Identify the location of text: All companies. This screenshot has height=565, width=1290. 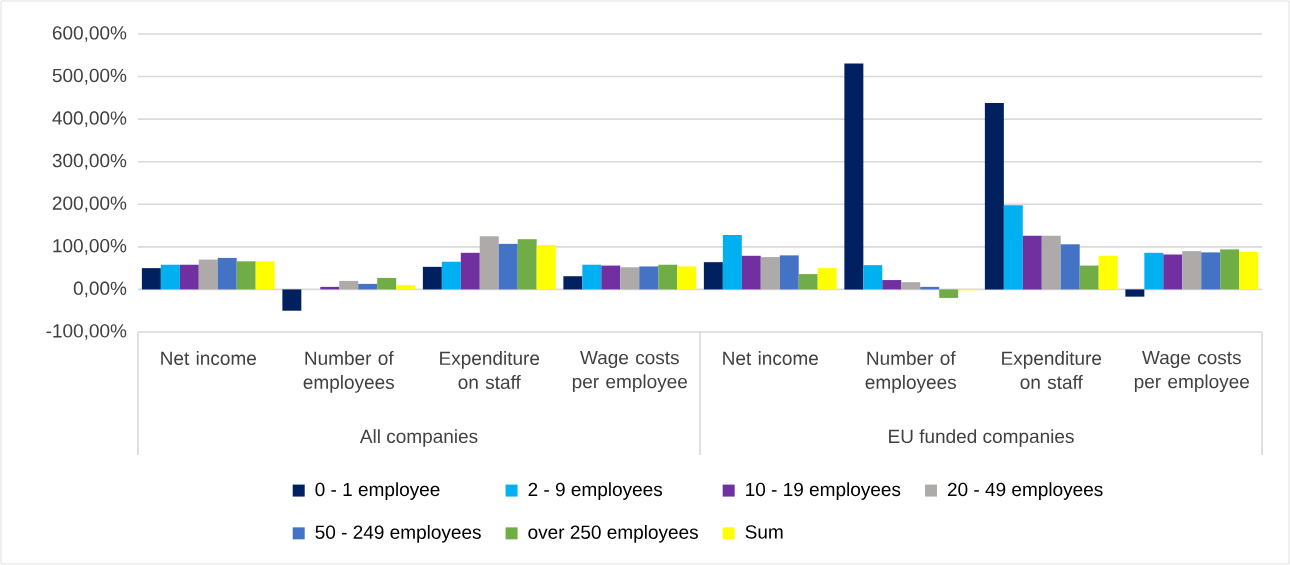
(418, 438).